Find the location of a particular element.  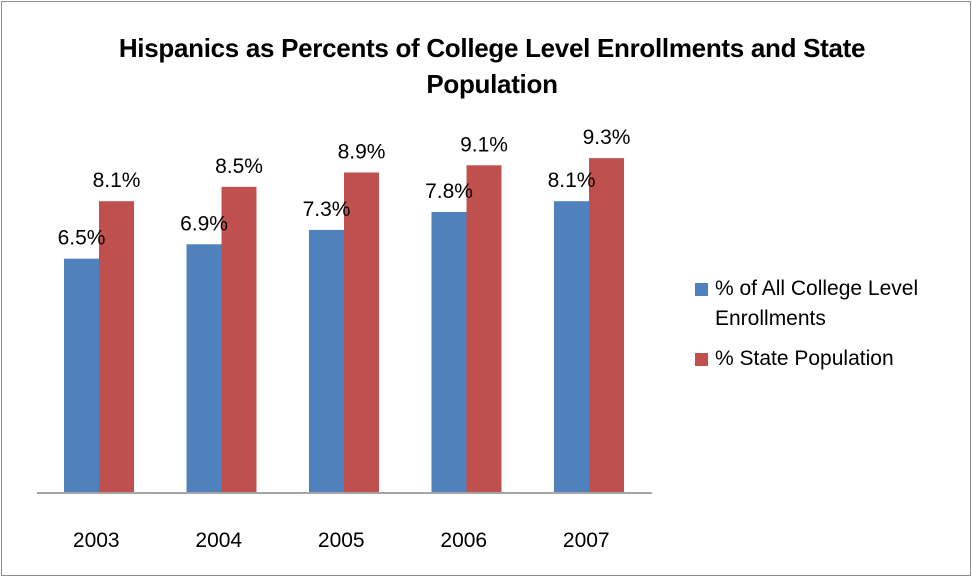

x-tick-label-2007: 2007 is located at coordinates (586, 540).